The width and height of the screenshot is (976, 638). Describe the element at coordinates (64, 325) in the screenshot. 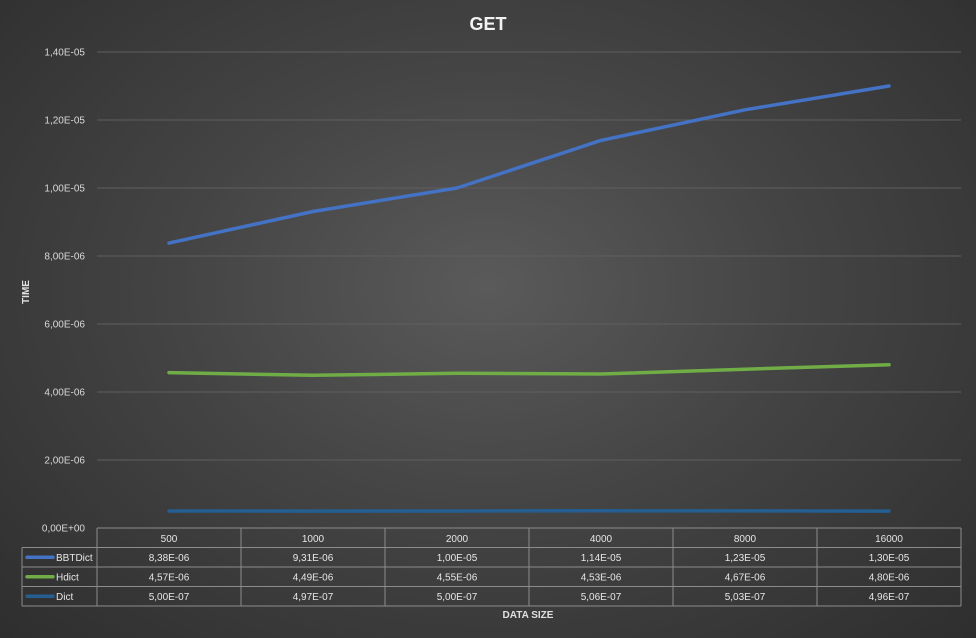

I see `y-tick-label: 6,00E-06` at that location.